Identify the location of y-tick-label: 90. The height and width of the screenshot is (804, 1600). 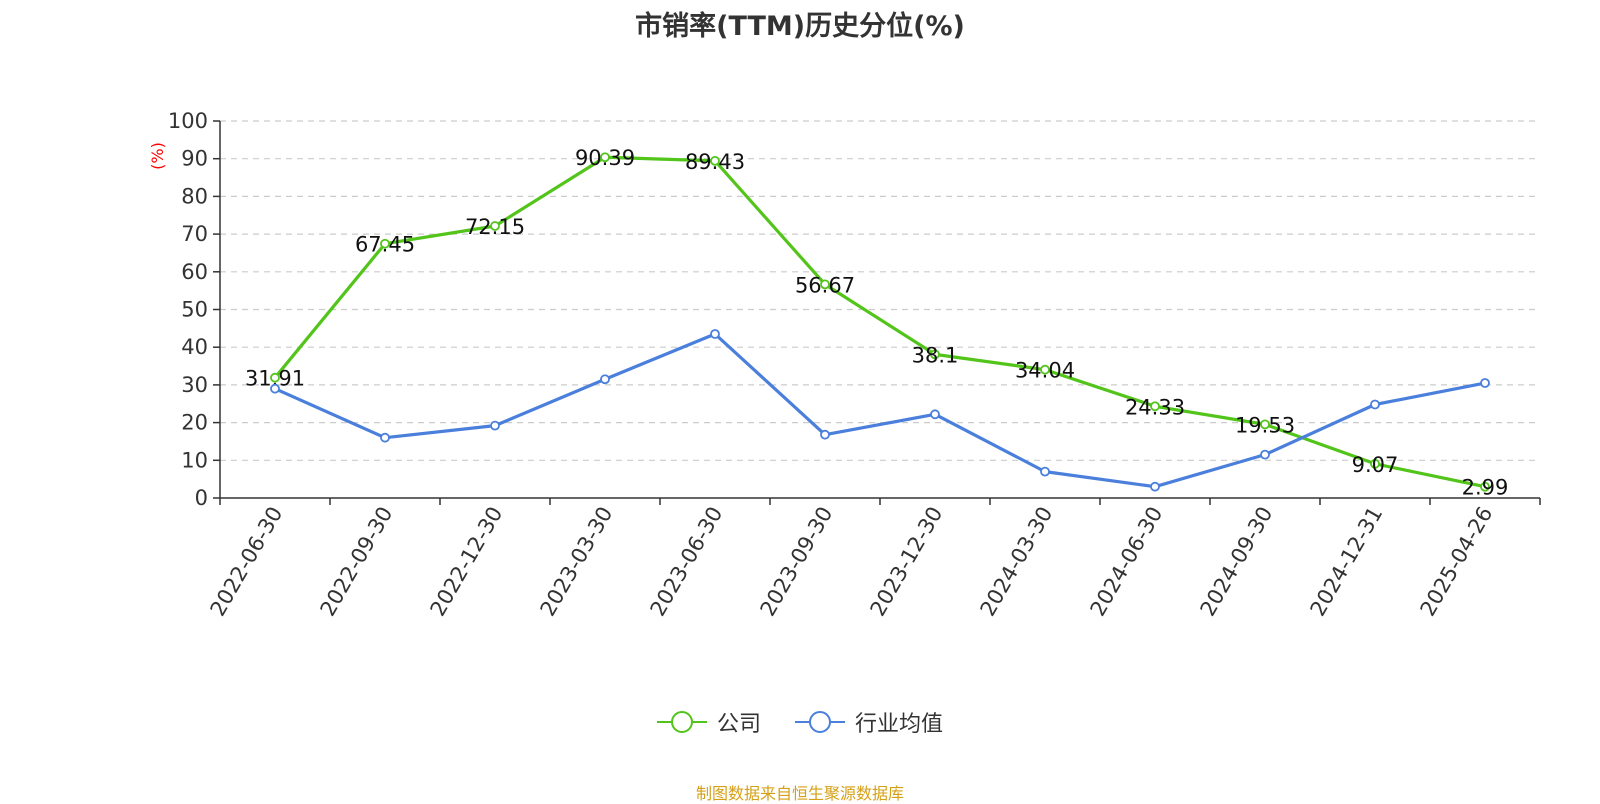
(194, 159).